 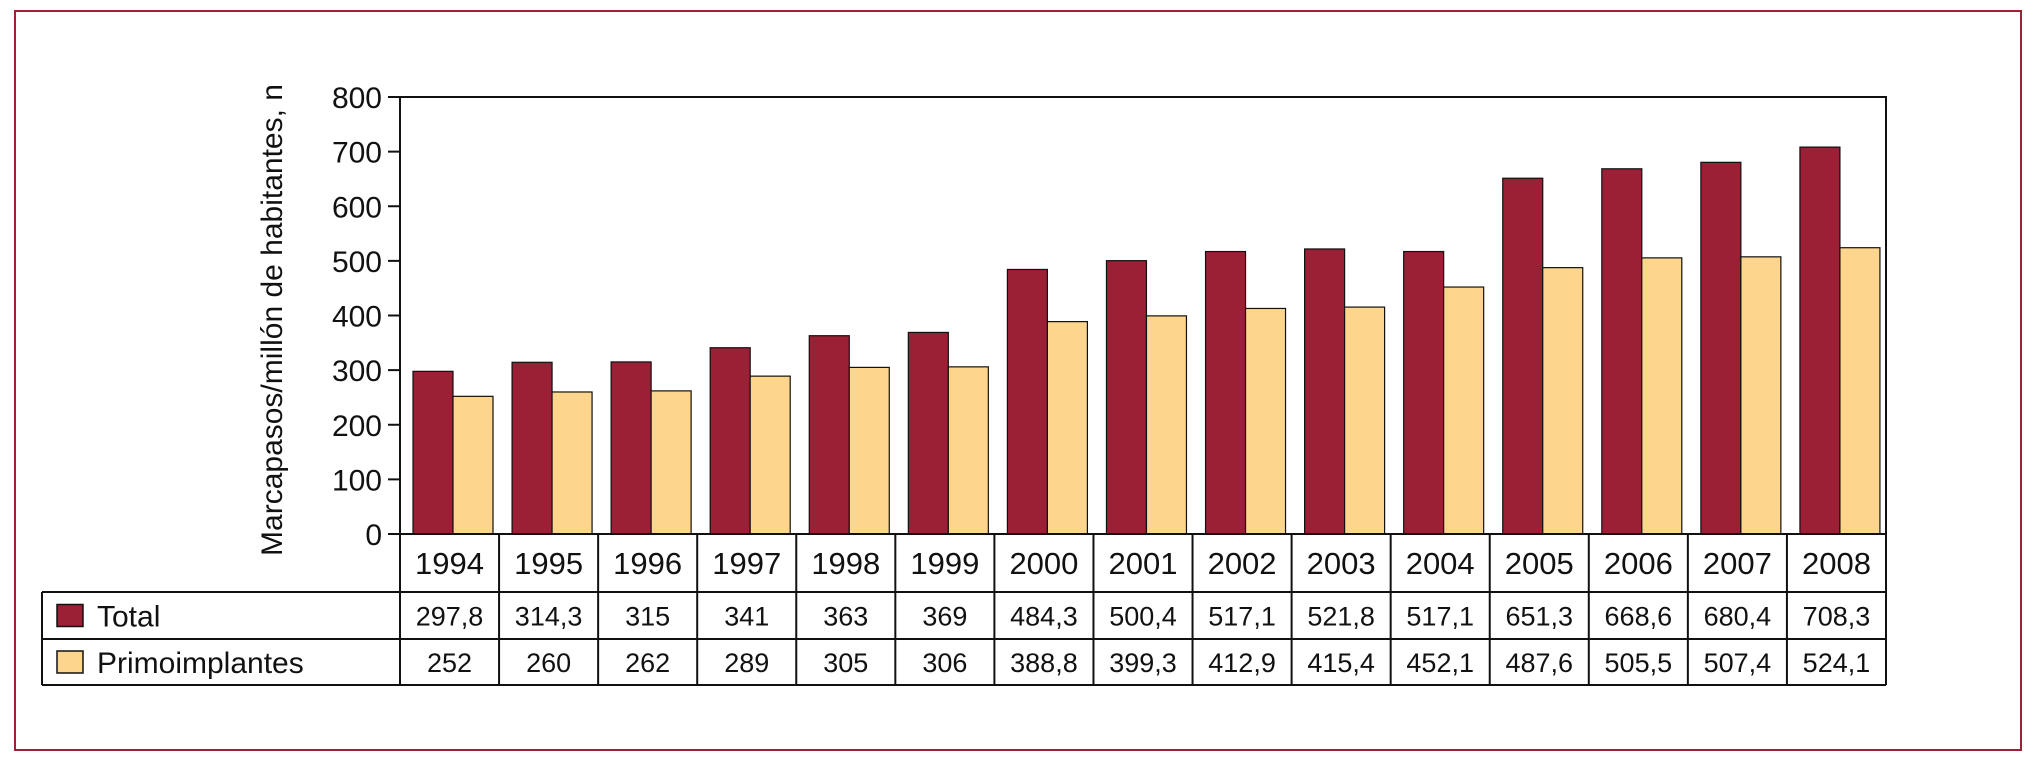 I want to click on x-tick-label: 2003, so click(x=1341, y=563).